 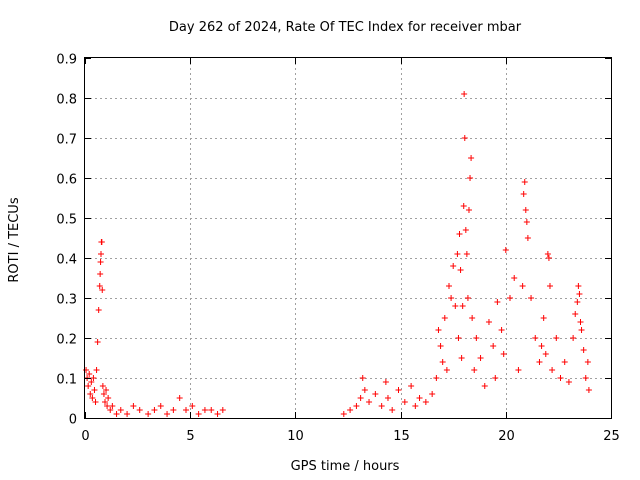 What do you see at coordinates (401, 436) in the screenshot?
I see `x-tick-label: 15` at bounding box center [401, 436].